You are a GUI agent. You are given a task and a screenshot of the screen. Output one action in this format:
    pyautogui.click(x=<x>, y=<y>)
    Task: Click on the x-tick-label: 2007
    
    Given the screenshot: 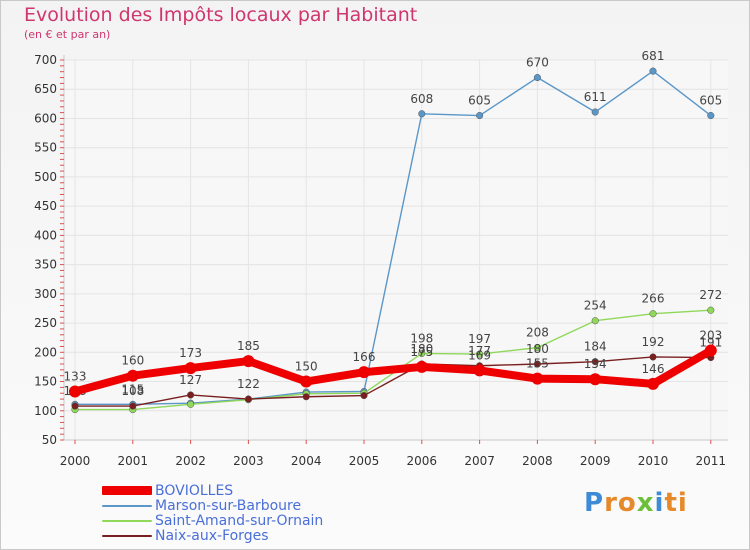 What is the action you would take?
    pyautogui.click(x=479, y=461)
    